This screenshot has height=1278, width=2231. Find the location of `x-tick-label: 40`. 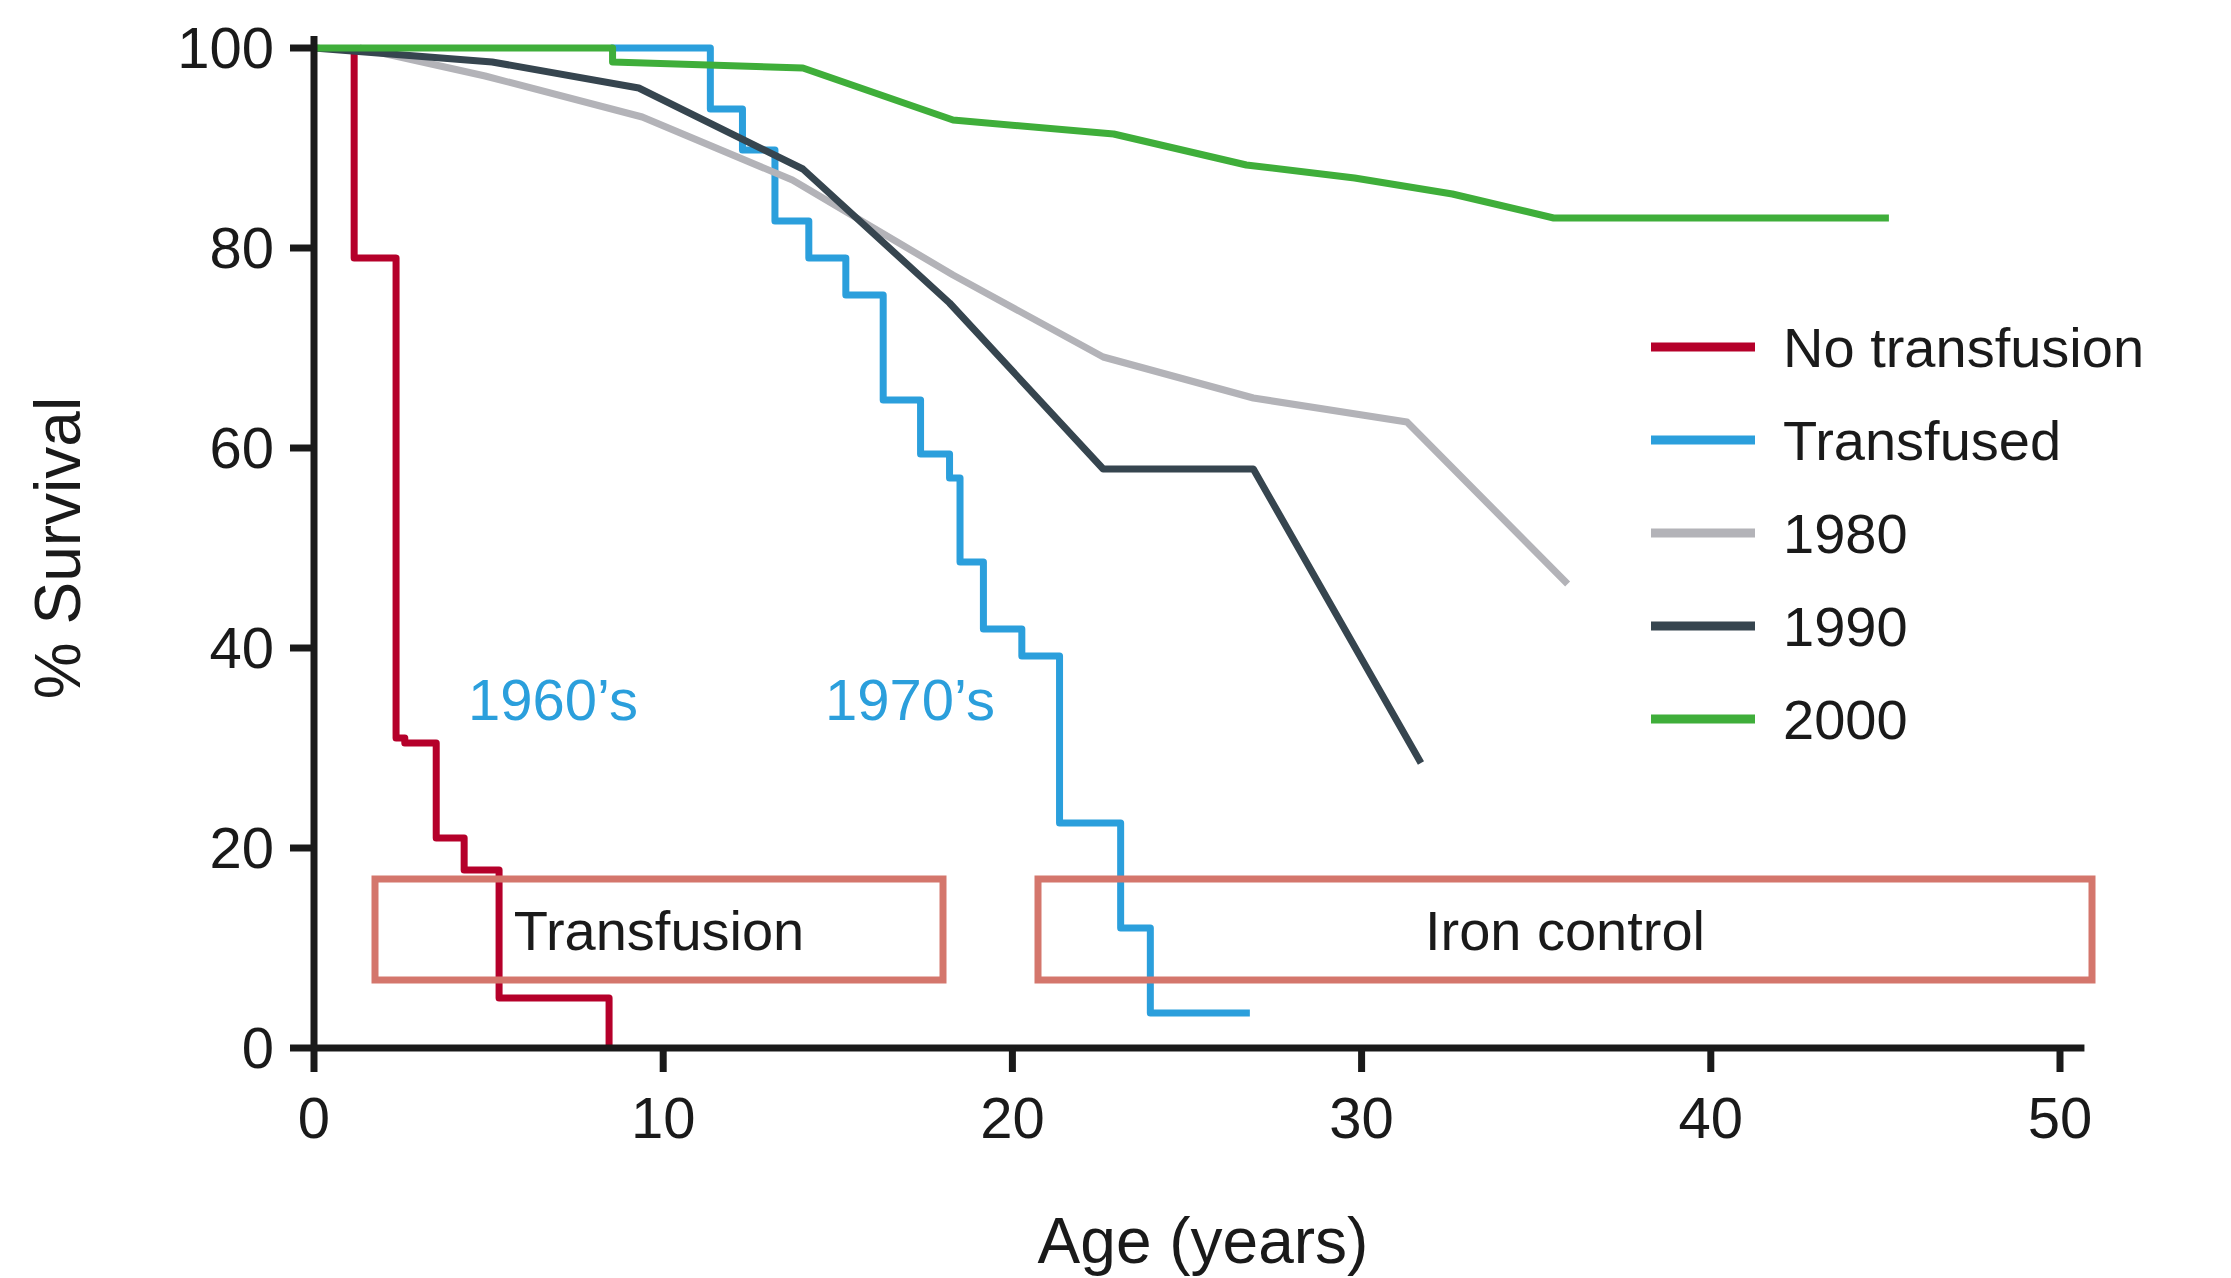

x-tick-label: 40 is located at coordinates (1711, 1117).